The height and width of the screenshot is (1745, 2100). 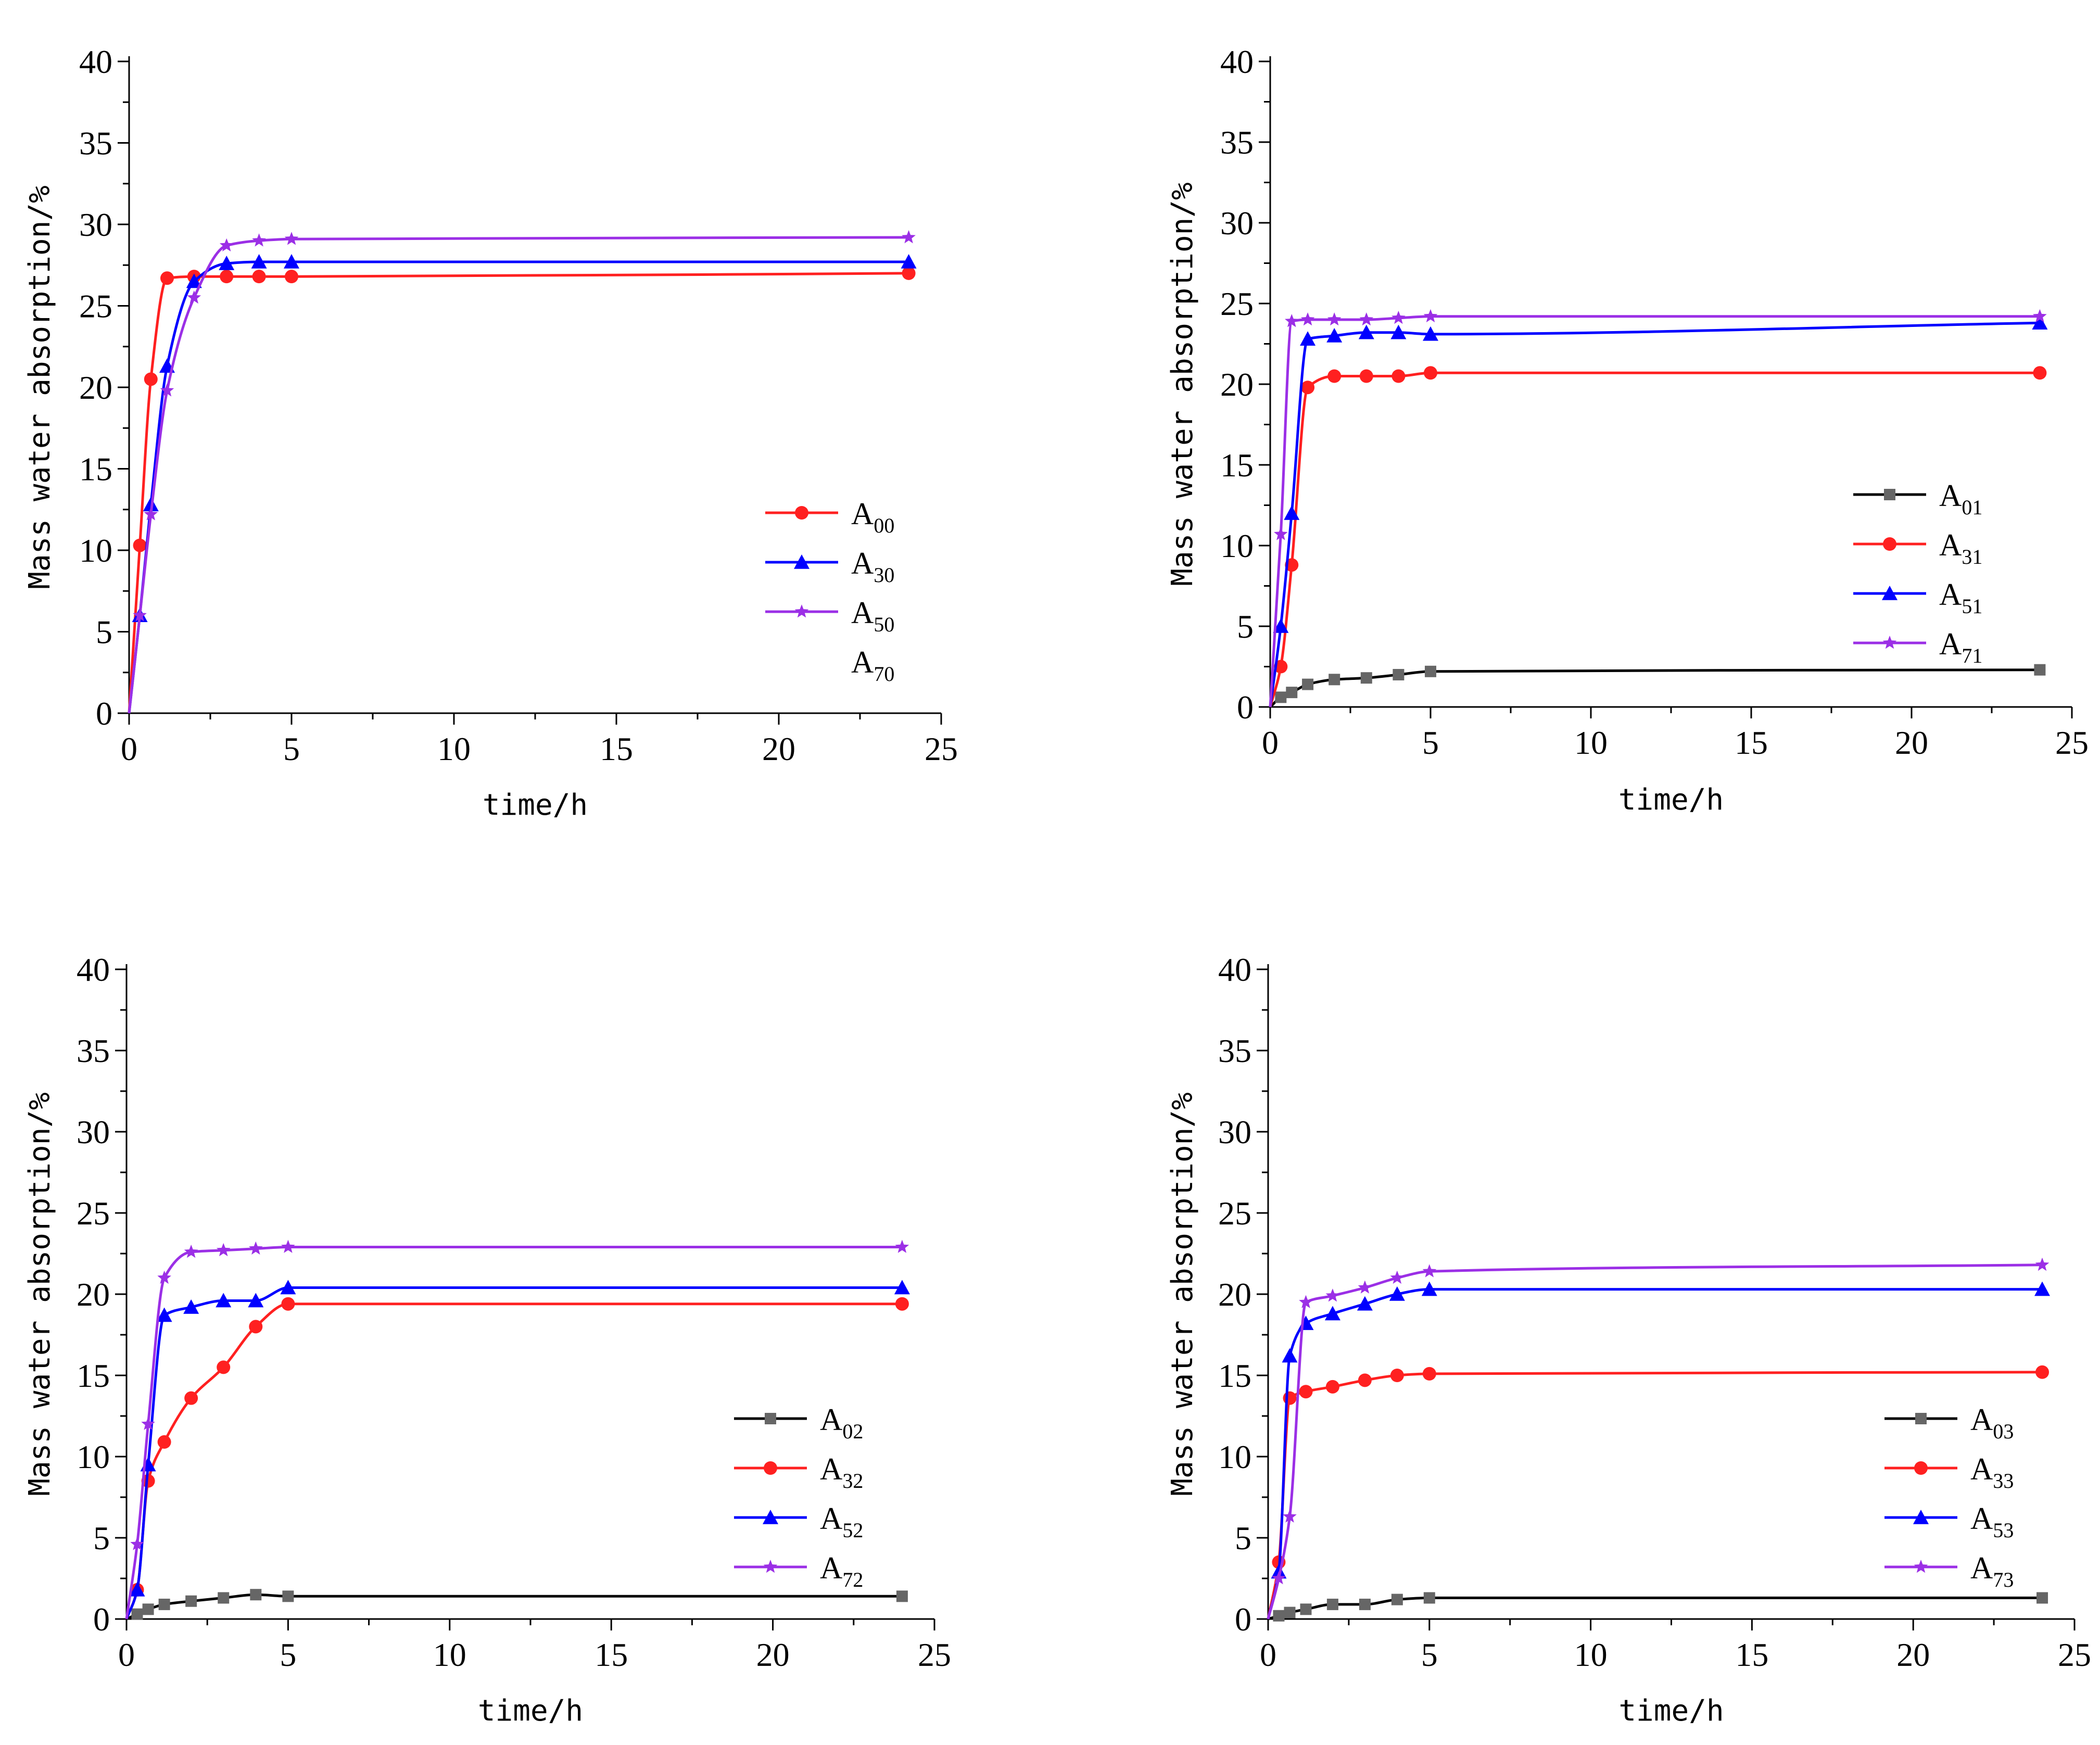 What do you see at coordinates (1960, 597) in the screenshot?
I see `legend-label: A51` at bounding box center [1960, 597].